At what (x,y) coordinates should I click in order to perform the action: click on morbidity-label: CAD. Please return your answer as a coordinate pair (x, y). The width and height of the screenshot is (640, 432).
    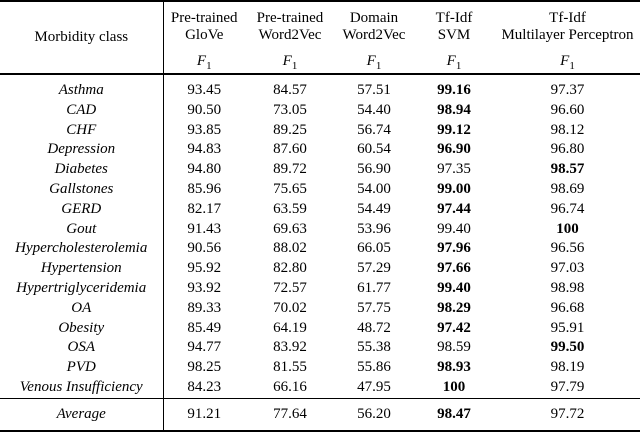
    Looking at the image, I should click on (82, 110).